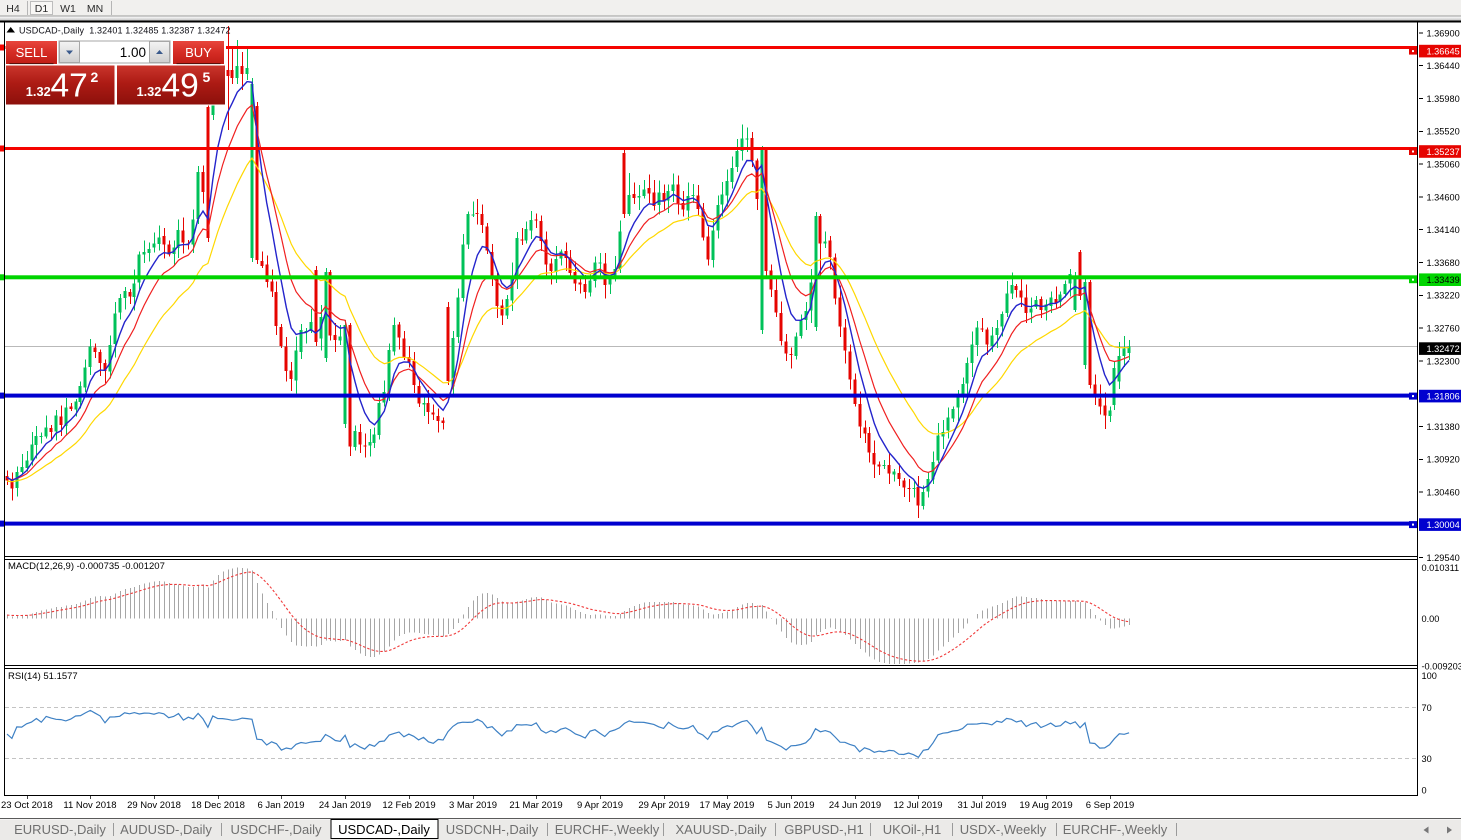 This screenshot has width=1461, height=840. Describe the element at coordinates (1443, 349) in the screenshot. I see `svg-text: 1.32472` at that location.